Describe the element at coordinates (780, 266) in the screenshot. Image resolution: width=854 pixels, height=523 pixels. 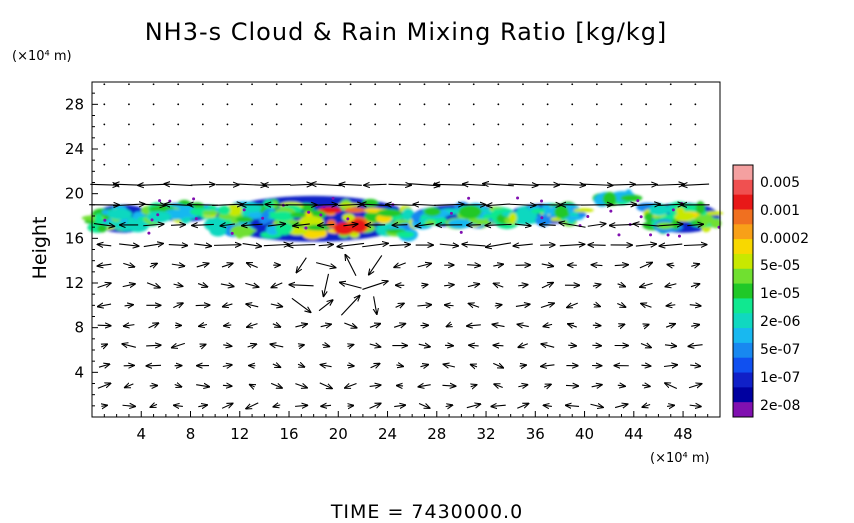
I see `colorbar-label: 5e-05` at that location.